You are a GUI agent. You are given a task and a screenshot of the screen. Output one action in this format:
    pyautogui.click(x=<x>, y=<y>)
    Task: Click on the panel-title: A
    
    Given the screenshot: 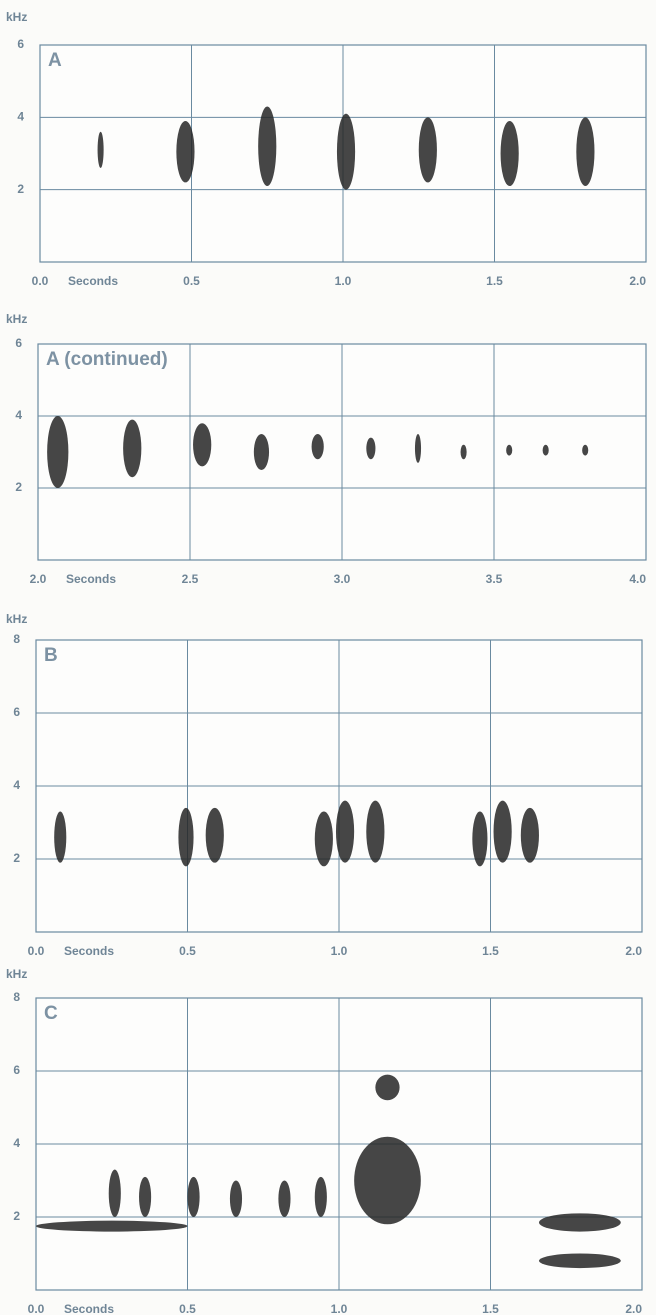 What is the action you would take?
    pyautogui.click(x=55, y=60)
    